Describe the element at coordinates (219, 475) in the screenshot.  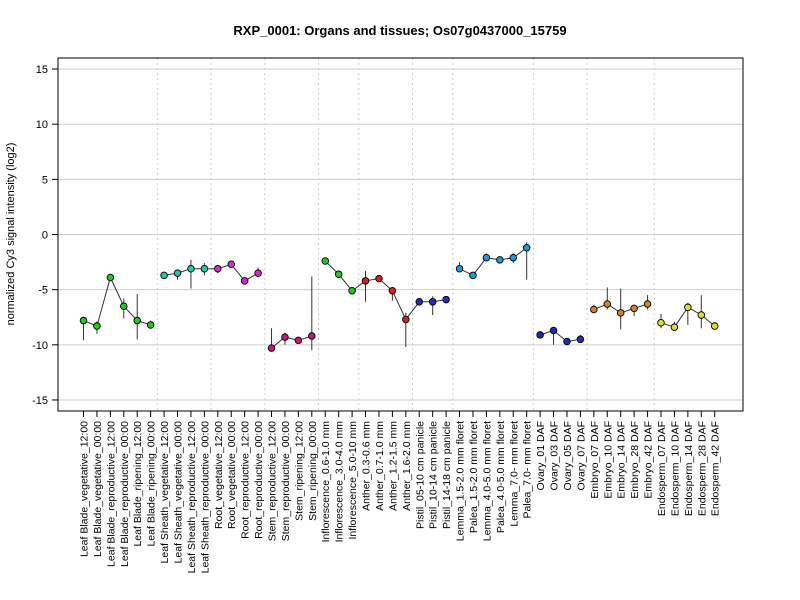
I see `x-tick-label: Root_vegetative_12:00` at that location.